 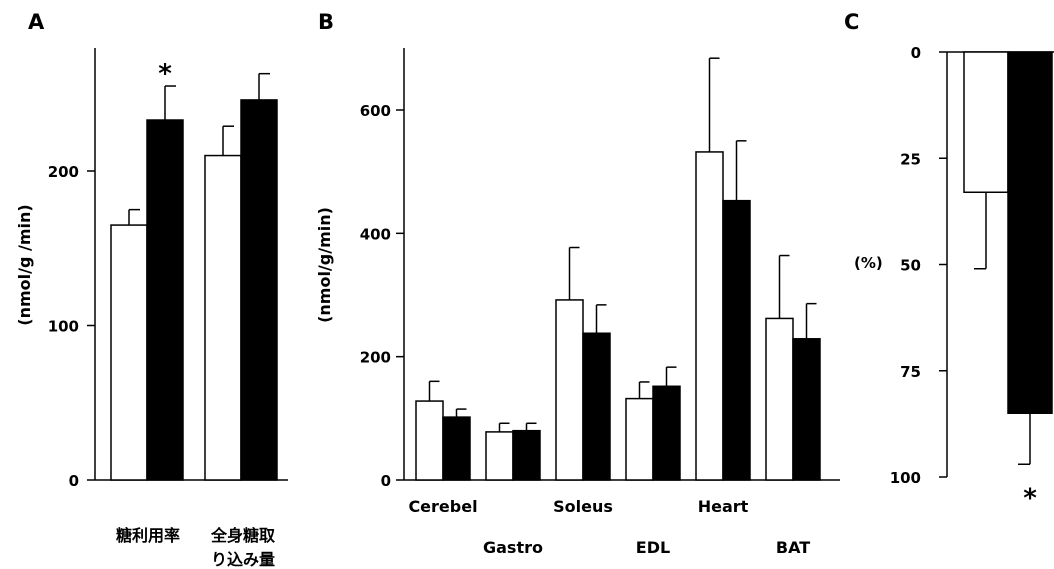 What do you see at coordinates (851, 22) in the screenshot?
I see `panel-c-letter: C` at bounding box center [851, 22].